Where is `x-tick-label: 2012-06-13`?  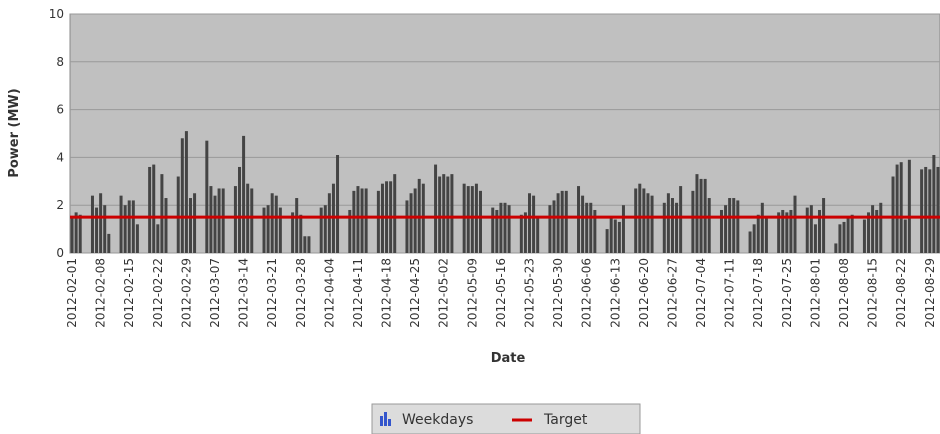 x-tick-label: 2012-06-13 is located at coordinates (615, 293).